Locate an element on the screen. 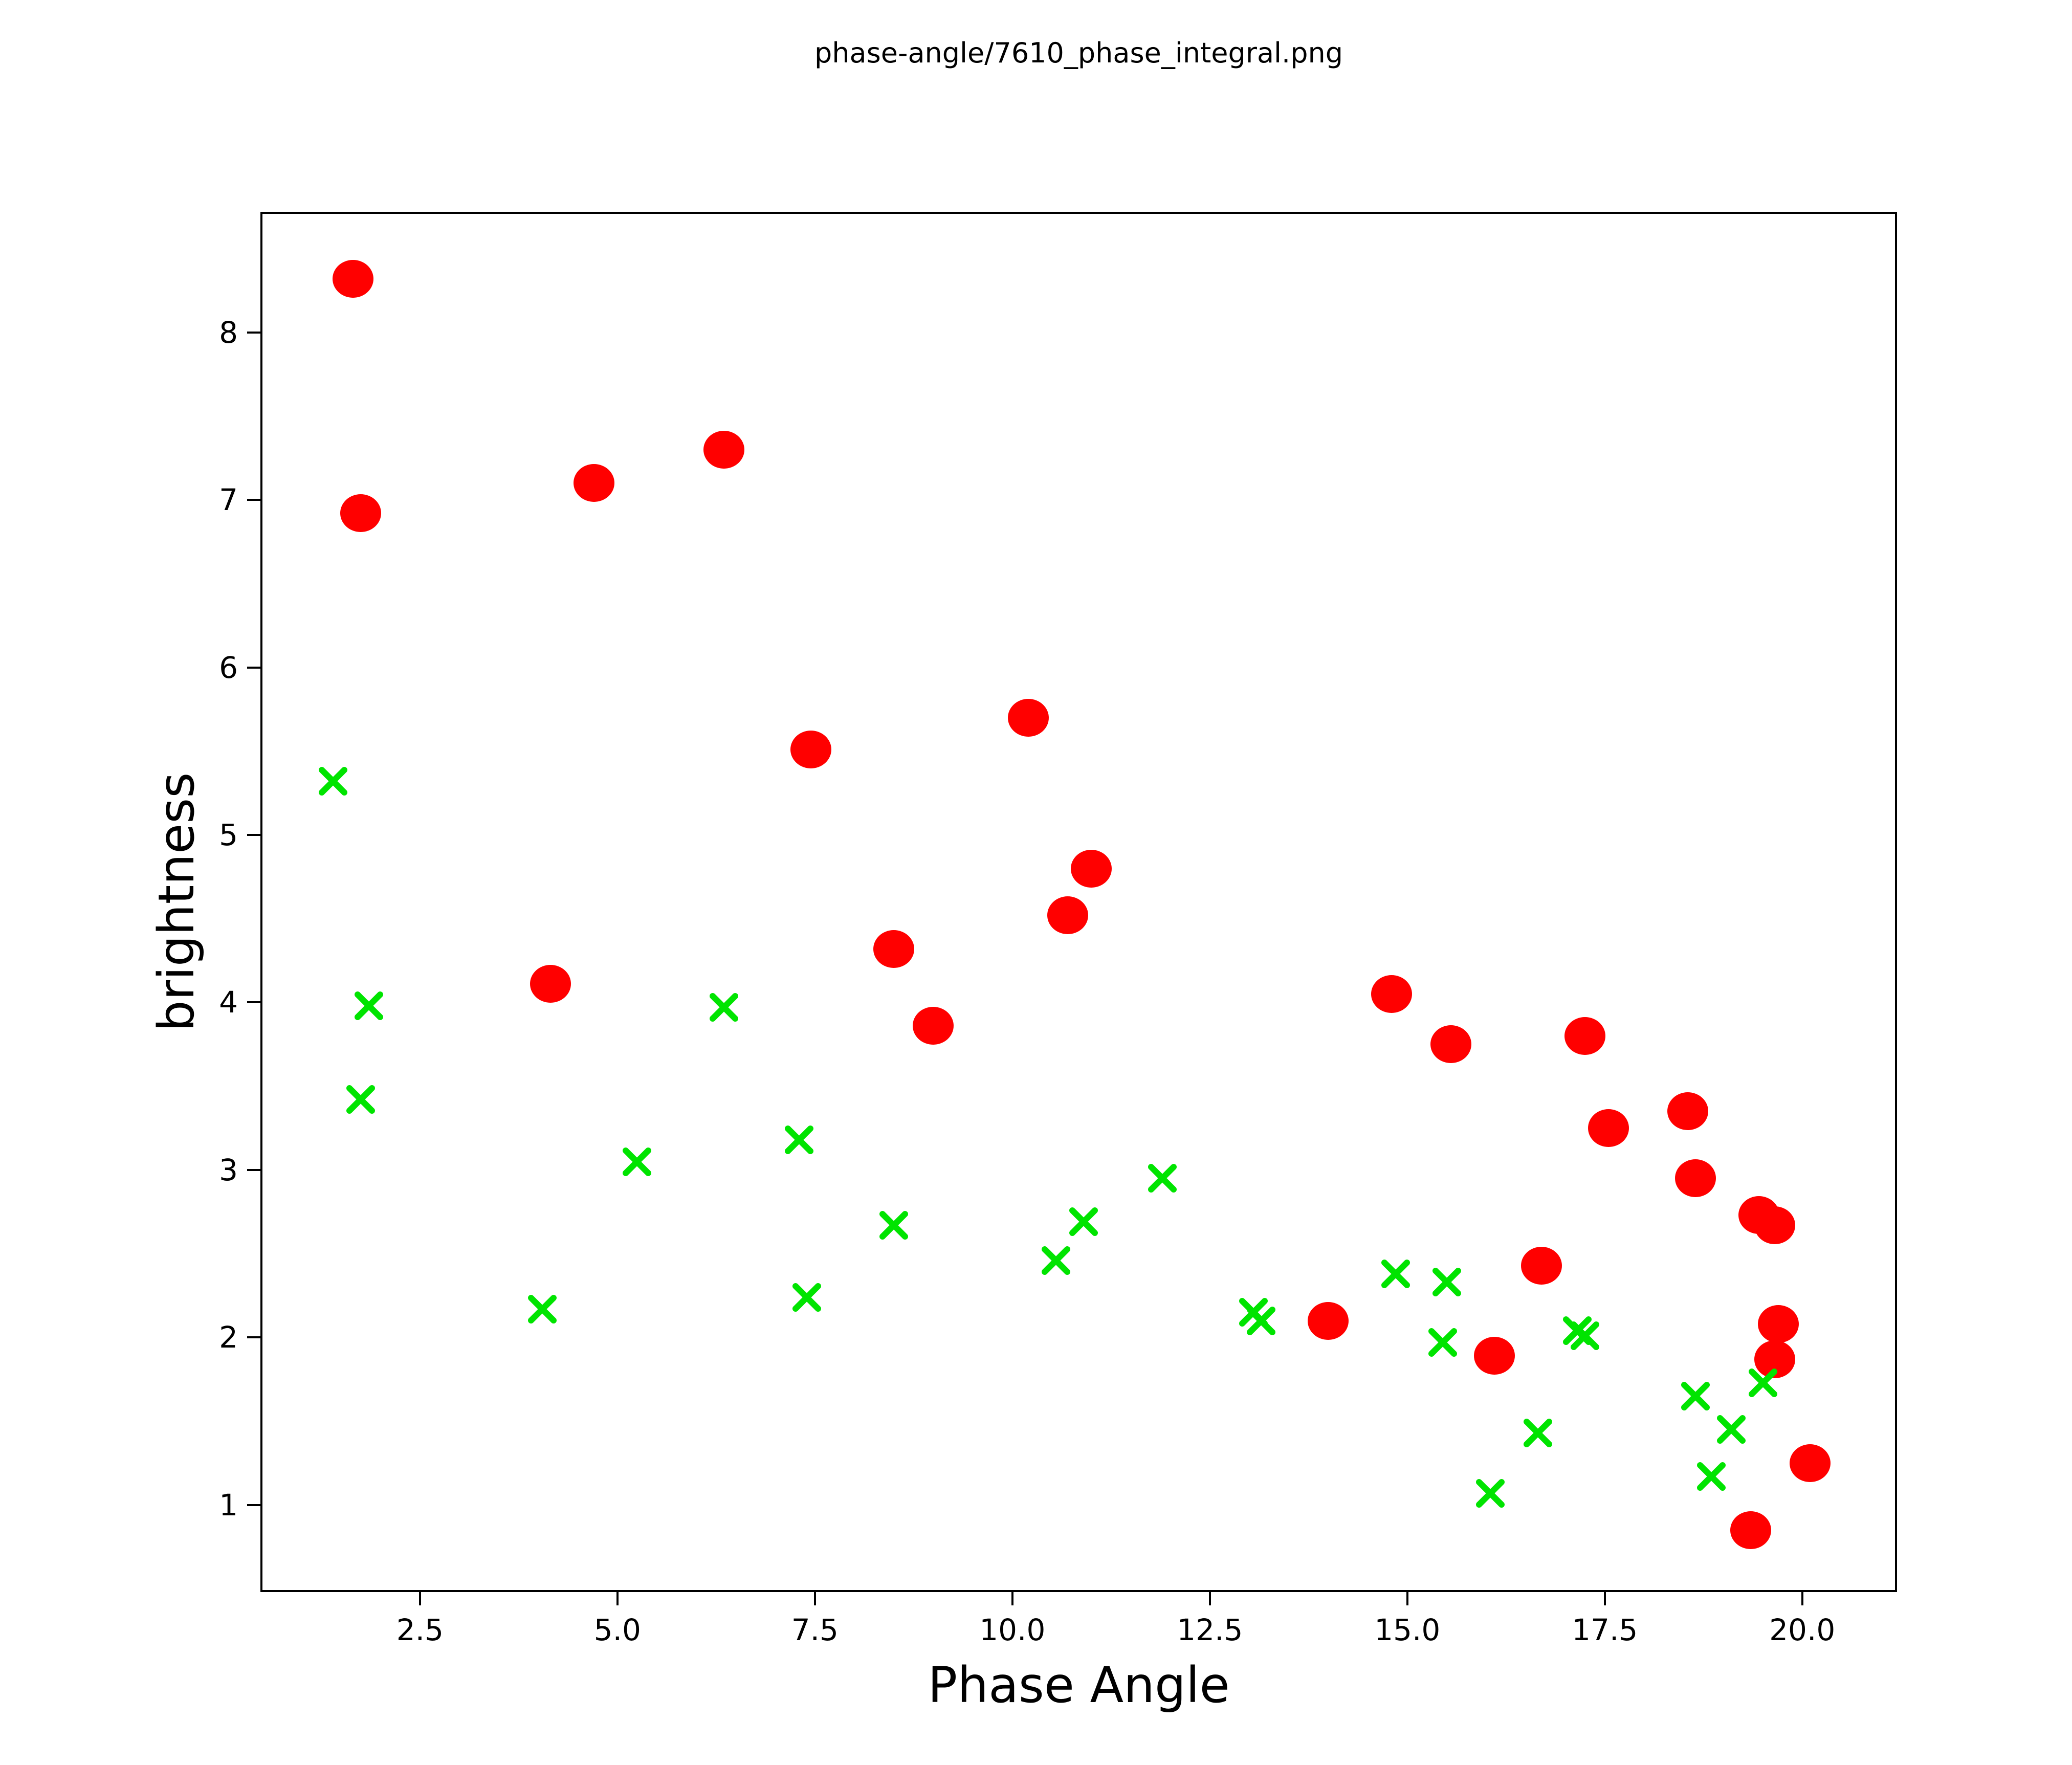 The height and width of the screenshot is (1765, 2072). y-axis-label: brightness is located at coordinates (176, 902).